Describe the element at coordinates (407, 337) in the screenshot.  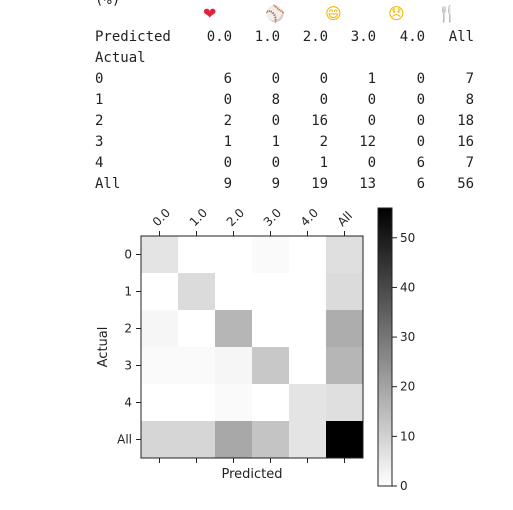
I see `colorbar-tick-label: 30` at that location.